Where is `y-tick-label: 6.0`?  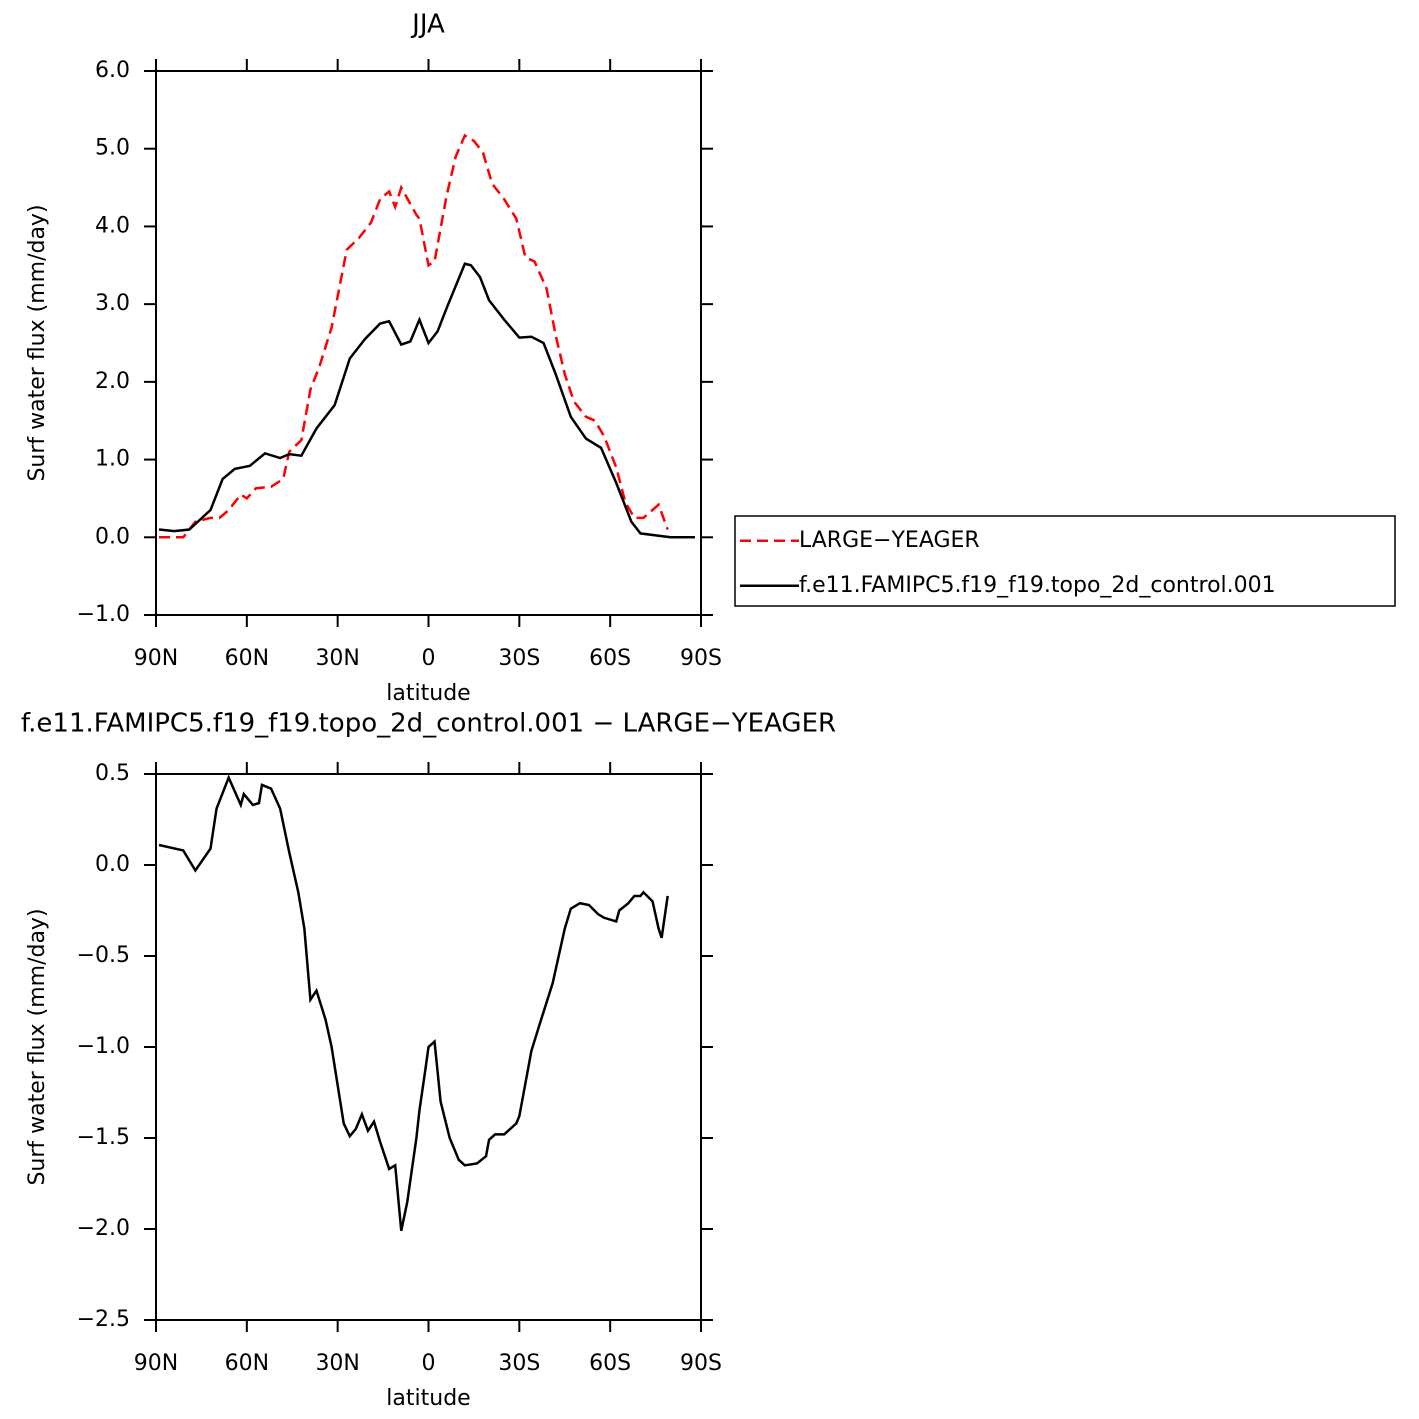
y-tick-label: 6.0 is located at coordinates (112, 70).